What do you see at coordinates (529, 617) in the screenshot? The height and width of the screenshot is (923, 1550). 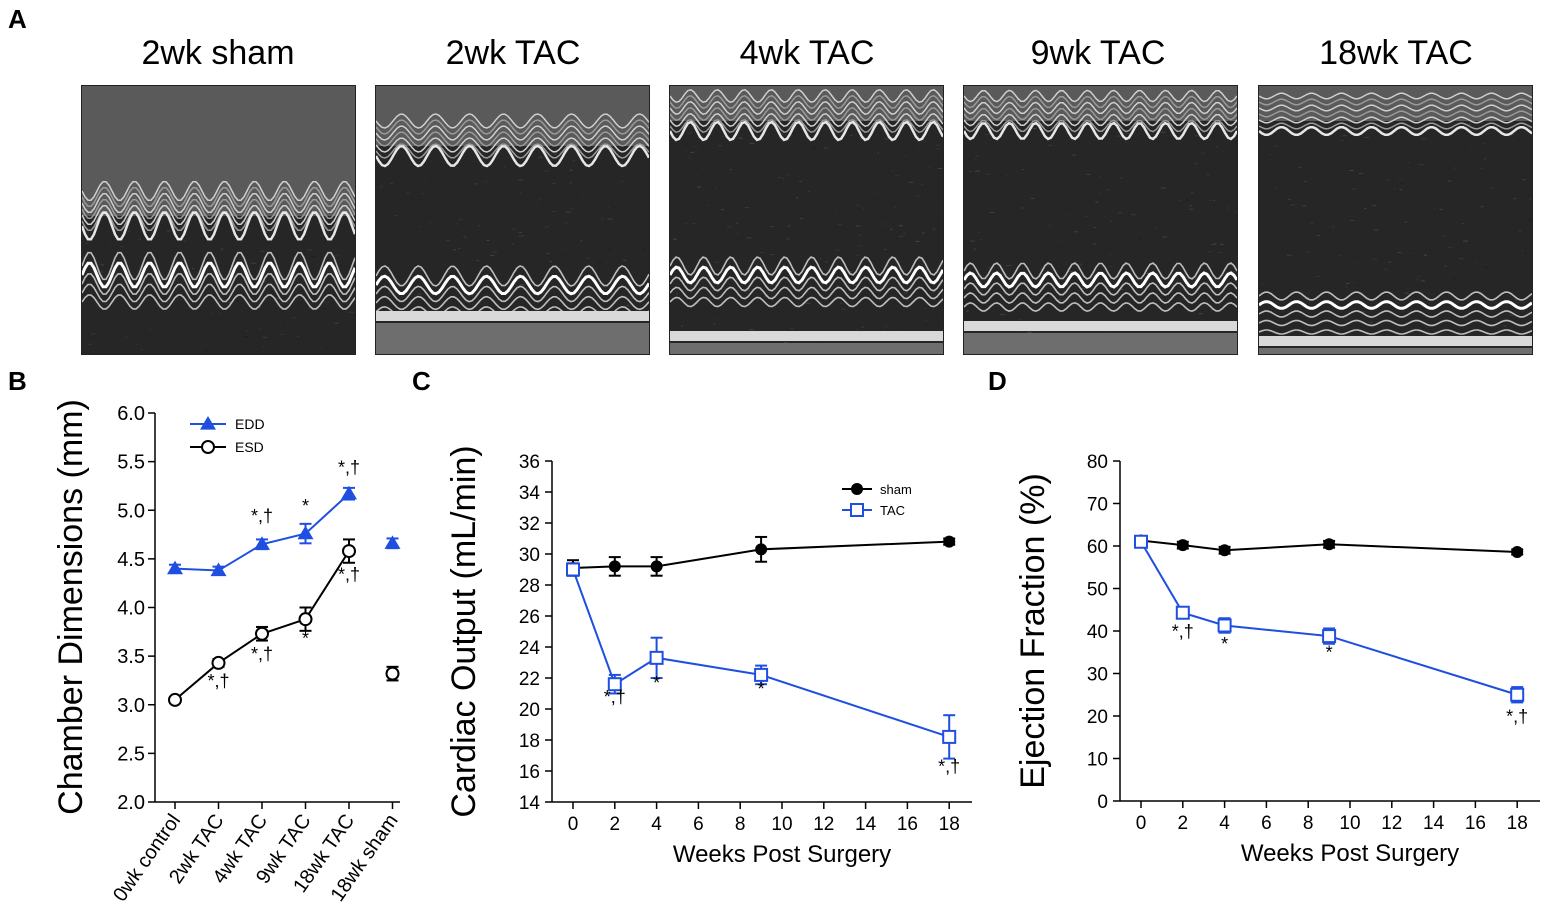 I see `c-y-tick-label: 26` at bounding box center [529, 617].